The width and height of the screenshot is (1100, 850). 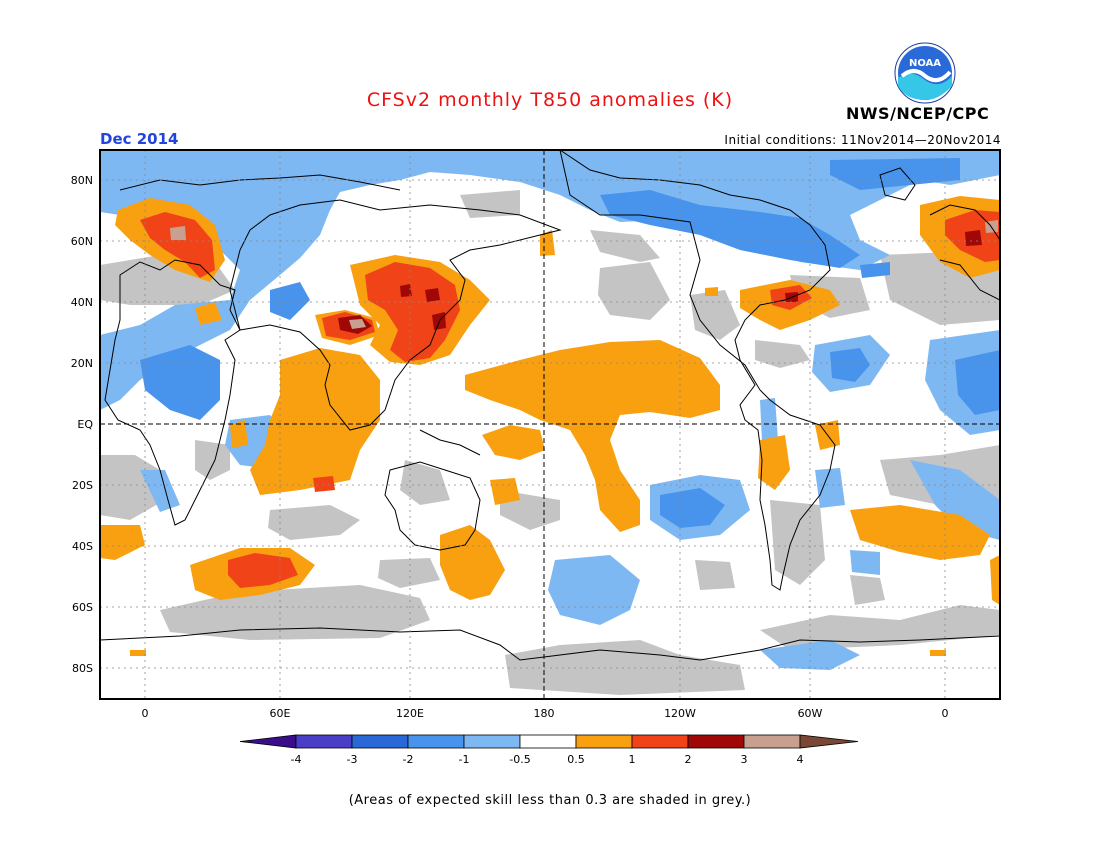 I want to click on colorbar-label: 1, so click(x=632, y=759).